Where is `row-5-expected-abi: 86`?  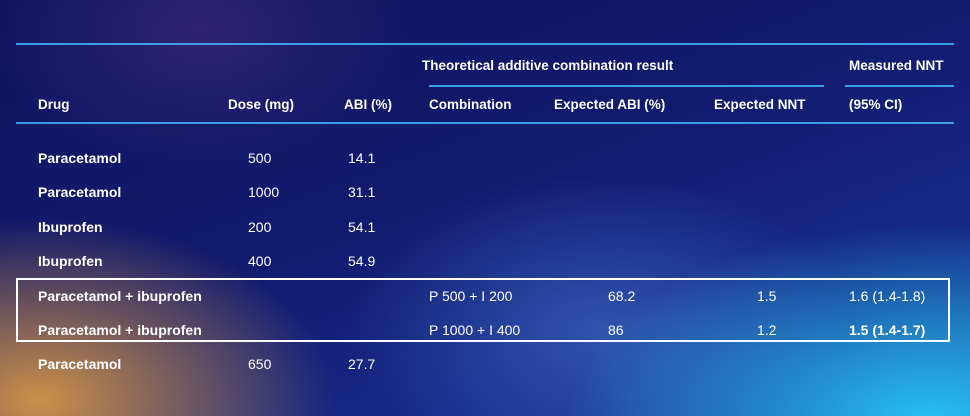 row-5-expected-abi: 86 is located at coordinates (616, 330).